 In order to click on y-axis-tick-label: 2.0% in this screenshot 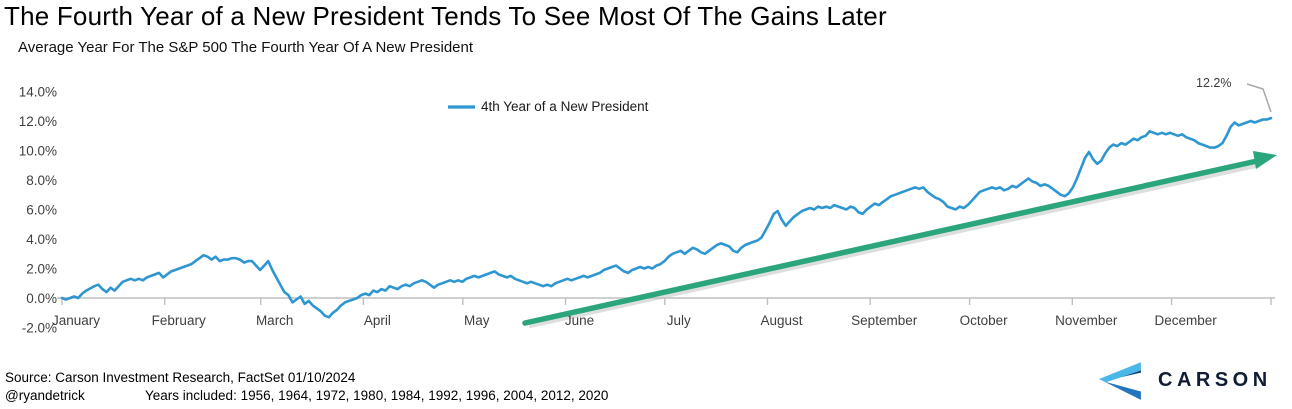, I will do `click(41, 268)`.